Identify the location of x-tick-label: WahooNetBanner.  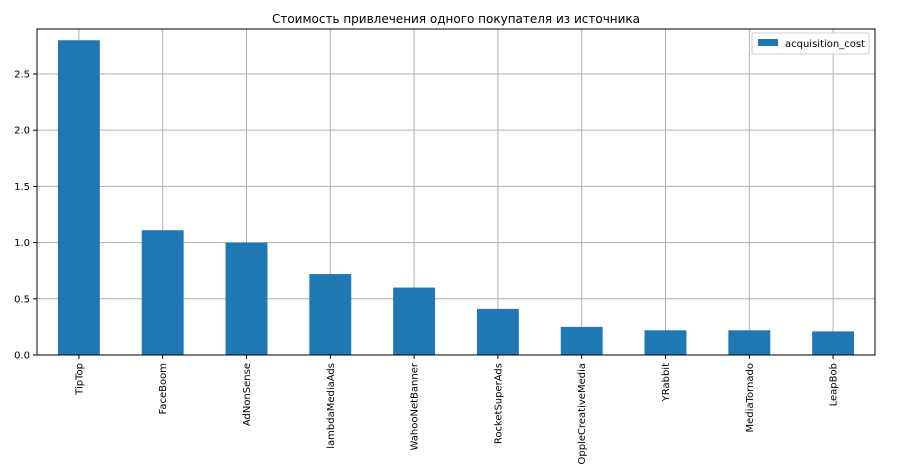
(415, 406).